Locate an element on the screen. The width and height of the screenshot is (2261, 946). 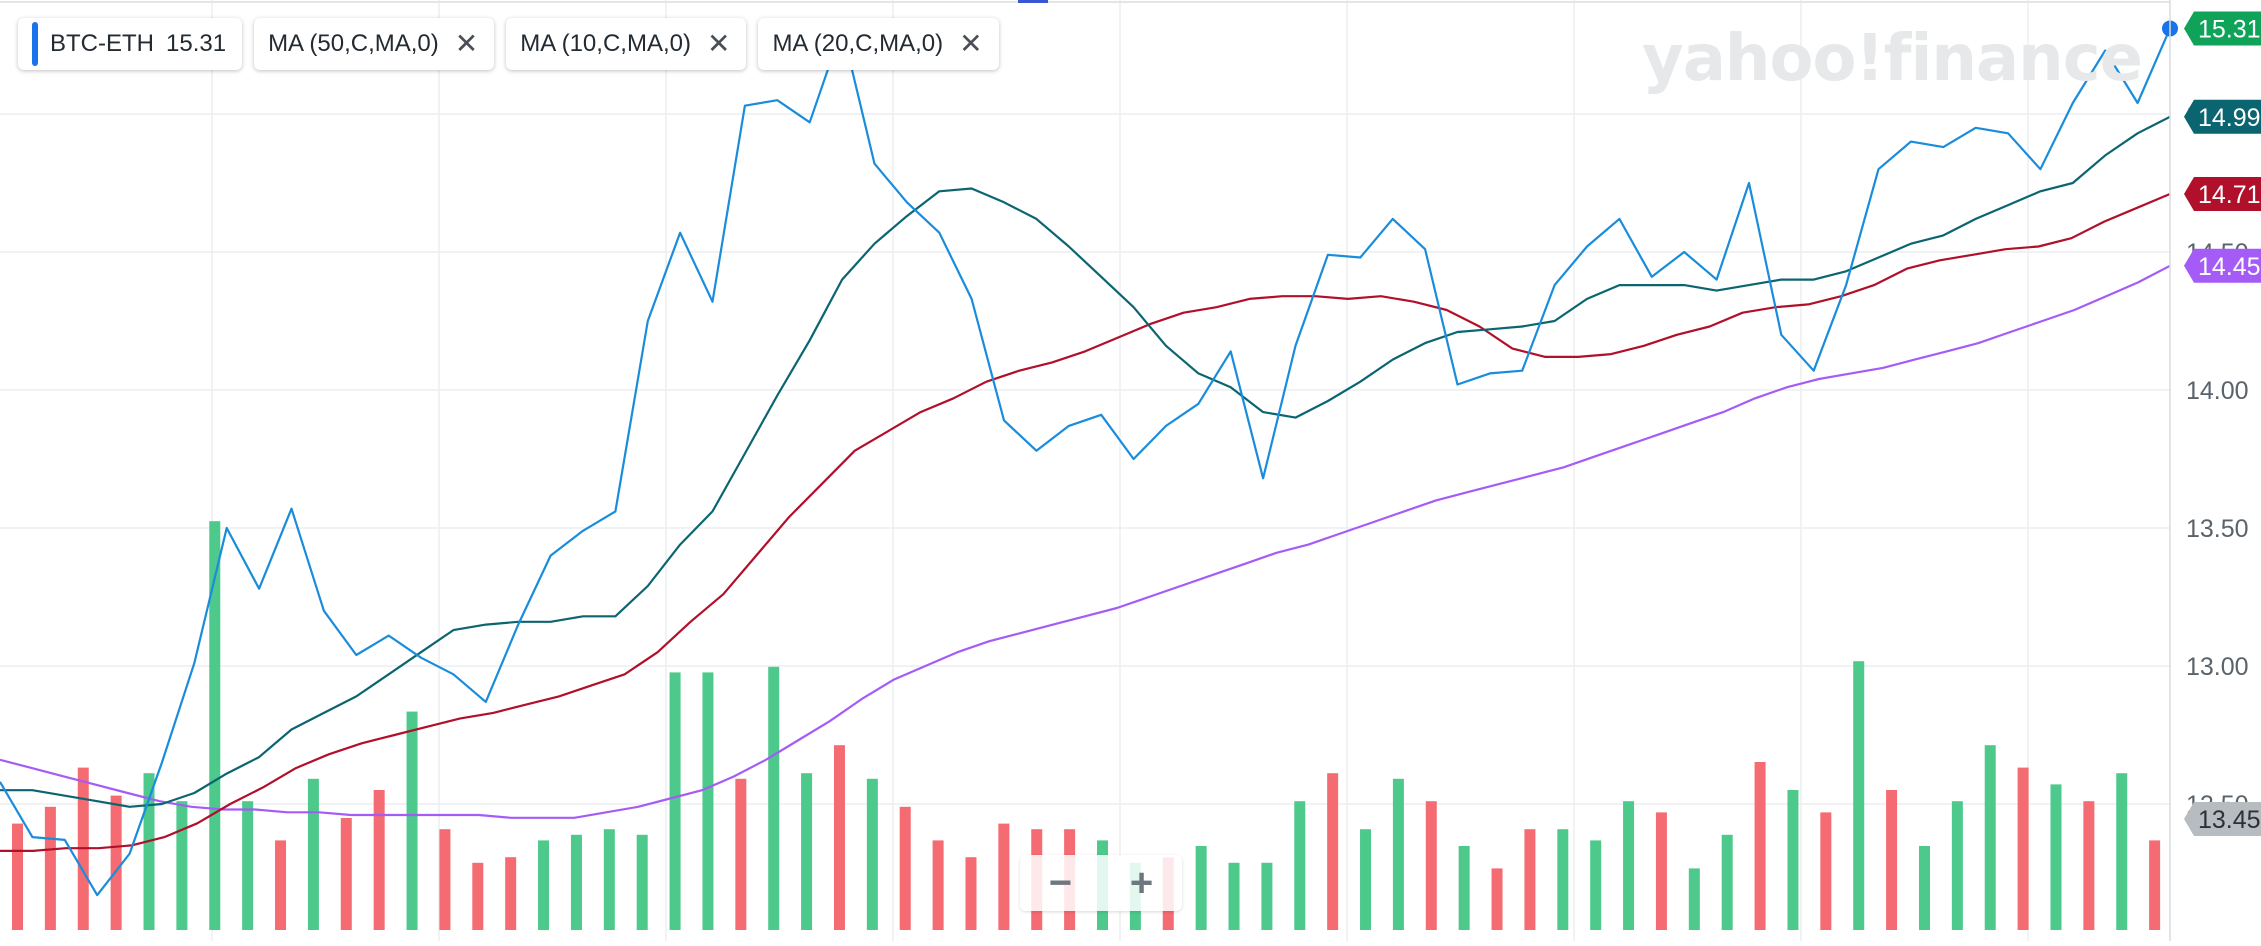
legend-chip-ma50: MA (50,C,MA,0) ✕ is located at coordinates (374, 44).